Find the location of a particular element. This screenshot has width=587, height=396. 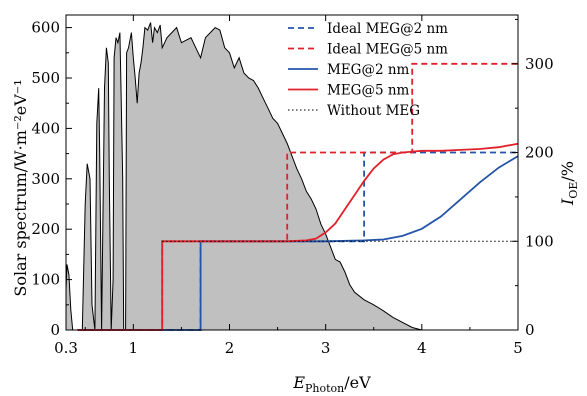

y-right-tick-label: 0 is located at coordinates (530, 330).